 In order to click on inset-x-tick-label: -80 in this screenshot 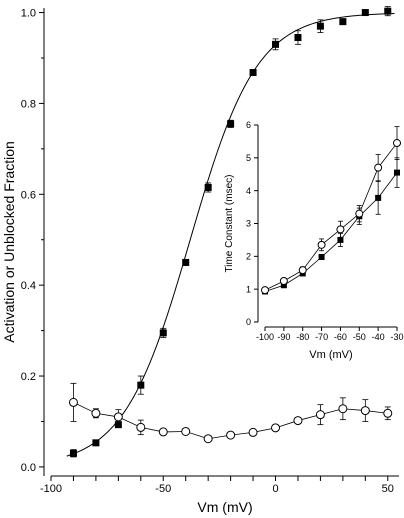, I will do `click(302, 337)`.